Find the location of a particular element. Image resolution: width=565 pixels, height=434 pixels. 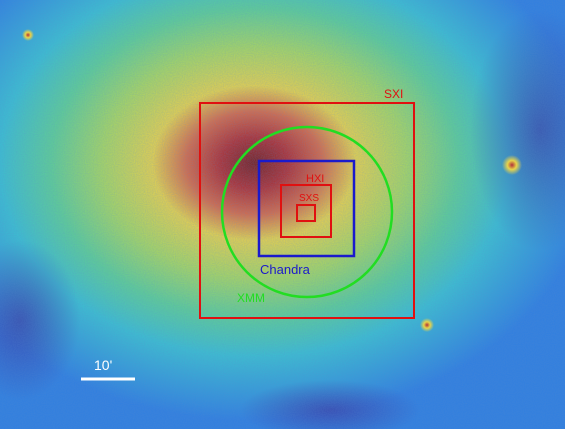

point-source-right is located at coordinates (512, 165).